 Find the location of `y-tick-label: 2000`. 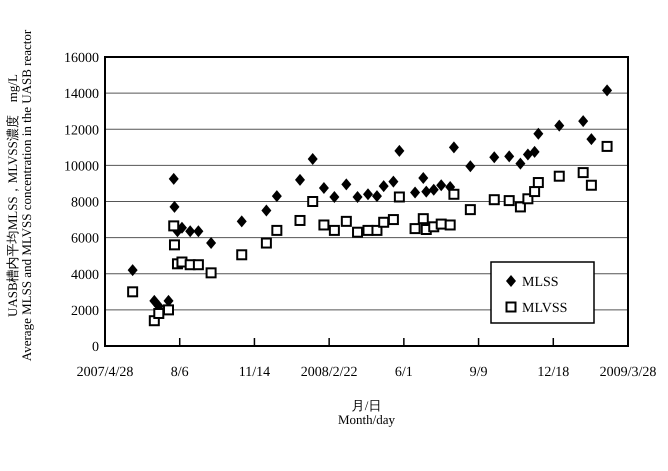

y-tick-label: 2000 is located at coordinates (85, 311).